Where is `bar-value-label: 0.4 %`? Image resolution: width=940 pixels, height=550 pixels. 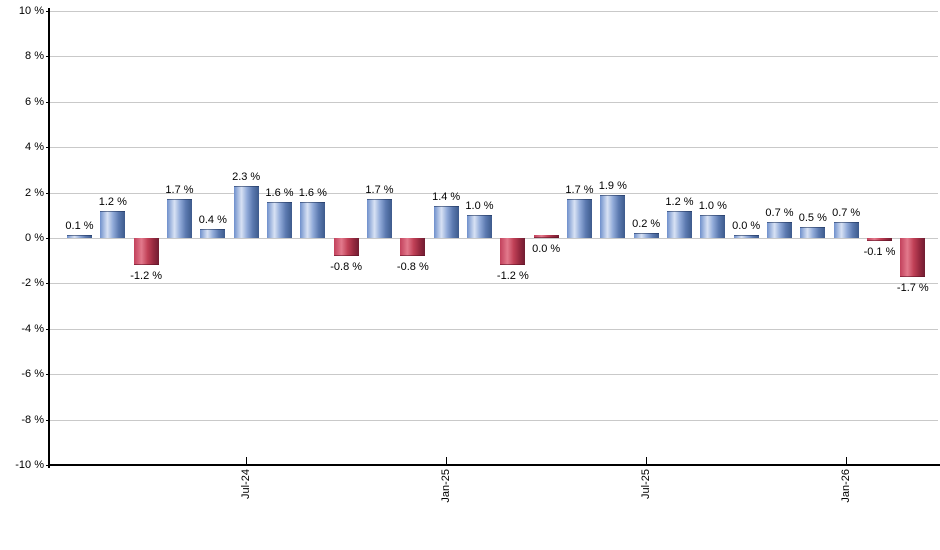 bar-value-label: 0.4 % is located at coordinates (212, 220).